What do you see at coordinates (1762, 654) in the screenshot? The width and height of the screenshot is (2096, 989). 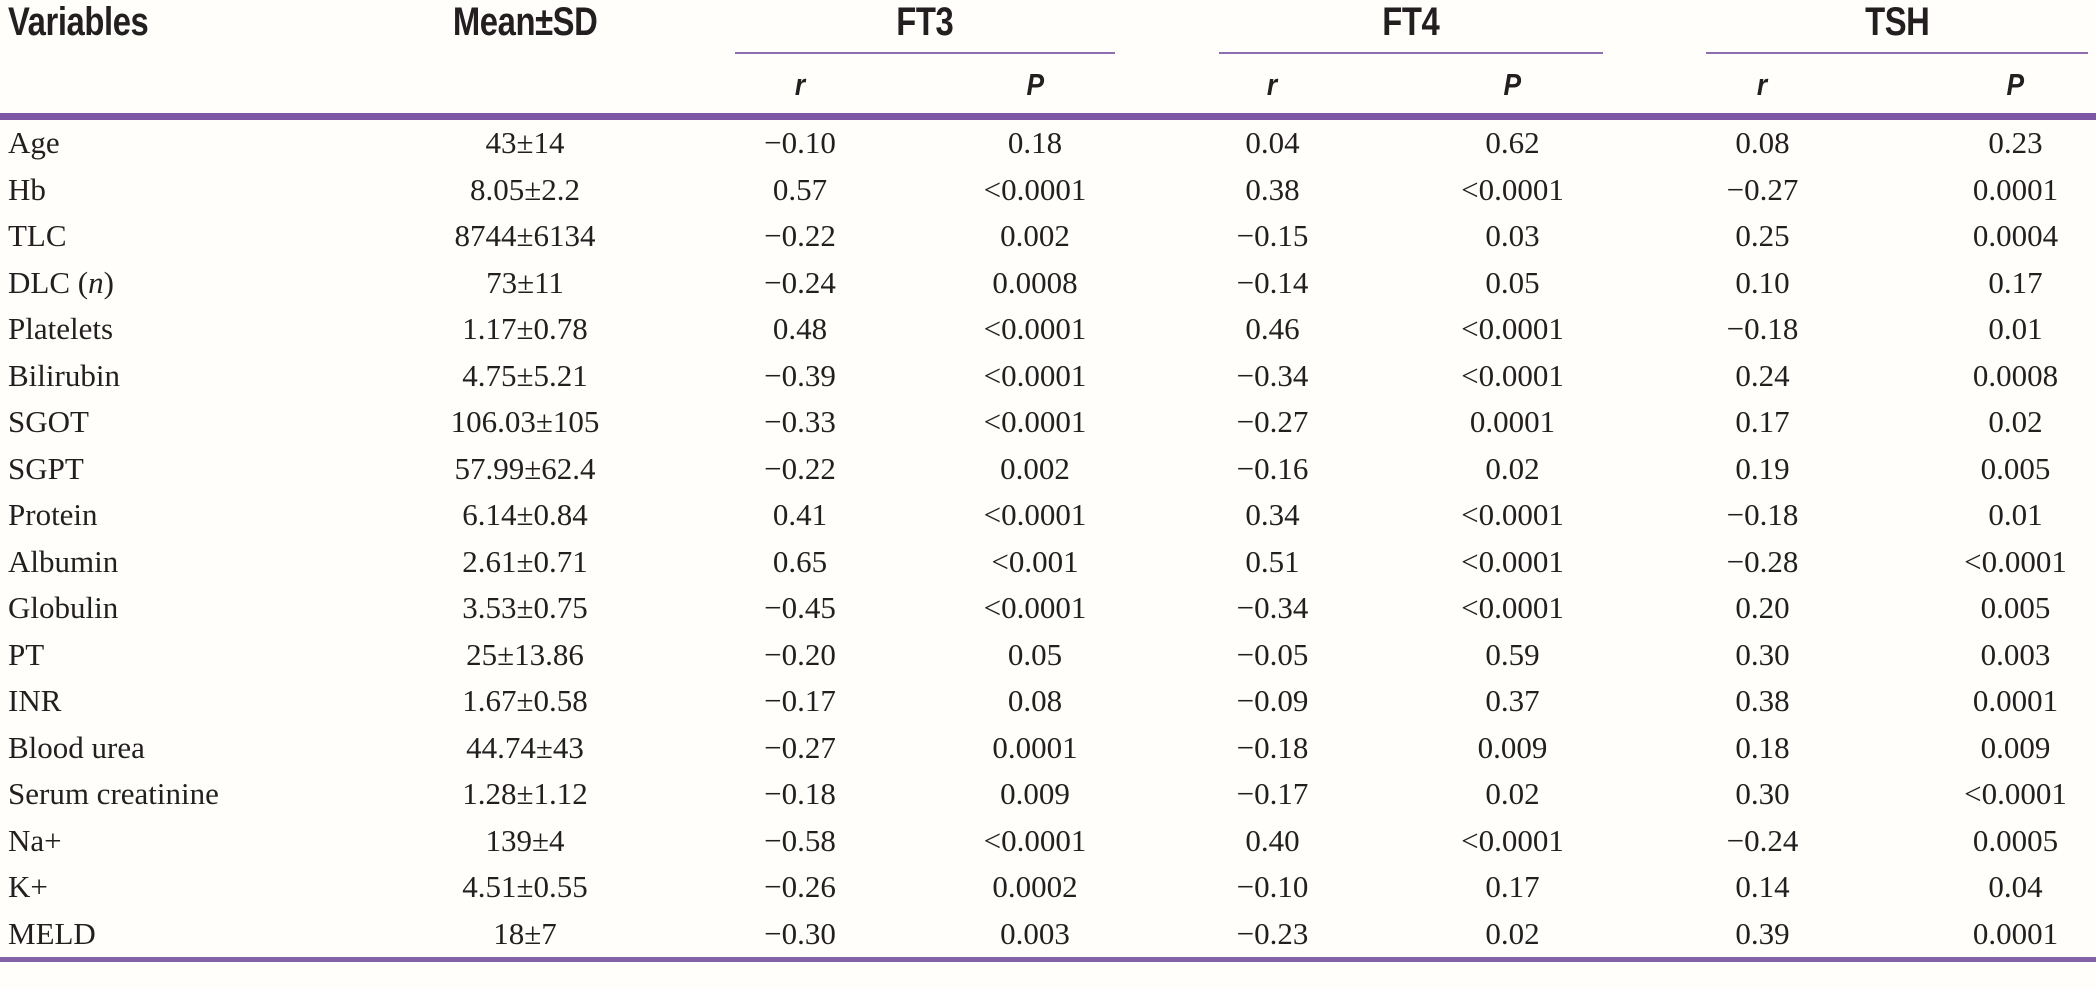 I see `cell-tsh-r: 0.30` at bounding box center [1762, 654].